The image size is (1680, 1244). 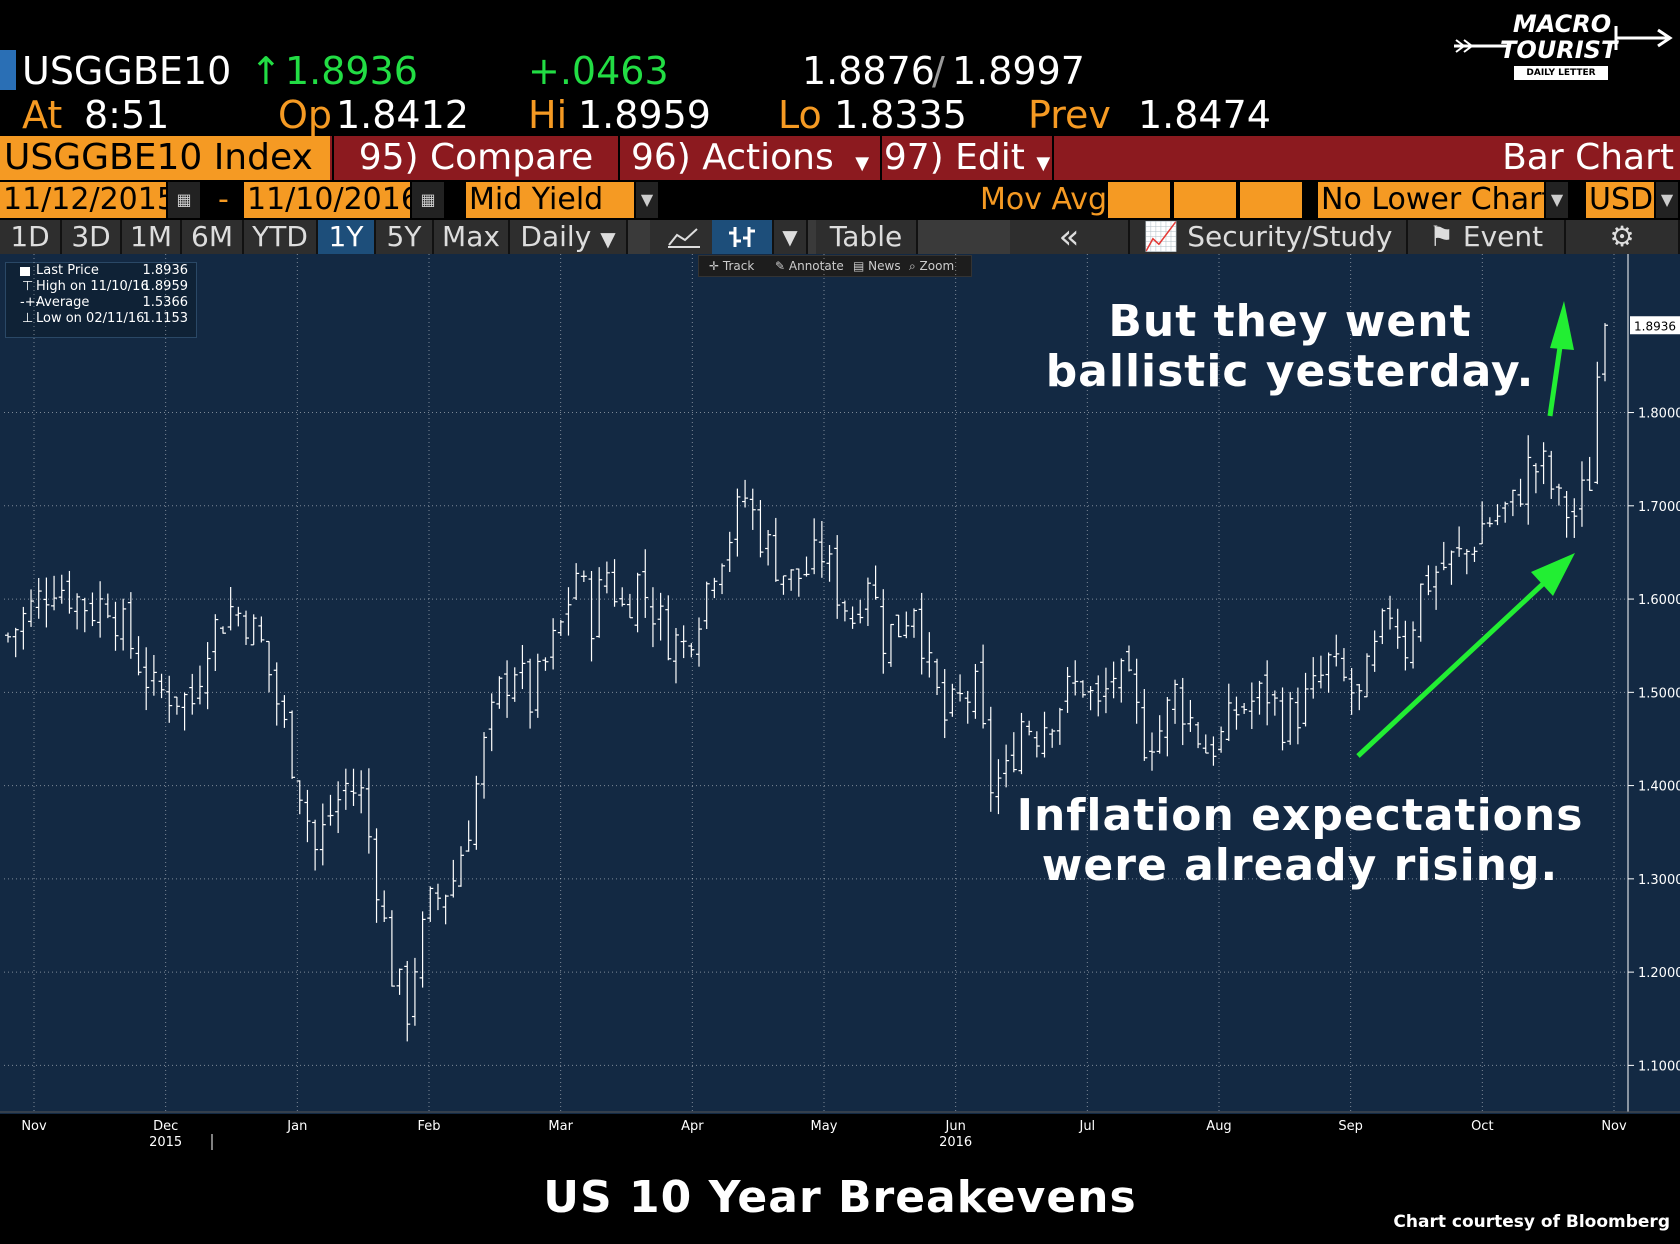 I want to click on legend-high: ⊤ High on 11/10/16 1.8959, so click(x=101, y=287).